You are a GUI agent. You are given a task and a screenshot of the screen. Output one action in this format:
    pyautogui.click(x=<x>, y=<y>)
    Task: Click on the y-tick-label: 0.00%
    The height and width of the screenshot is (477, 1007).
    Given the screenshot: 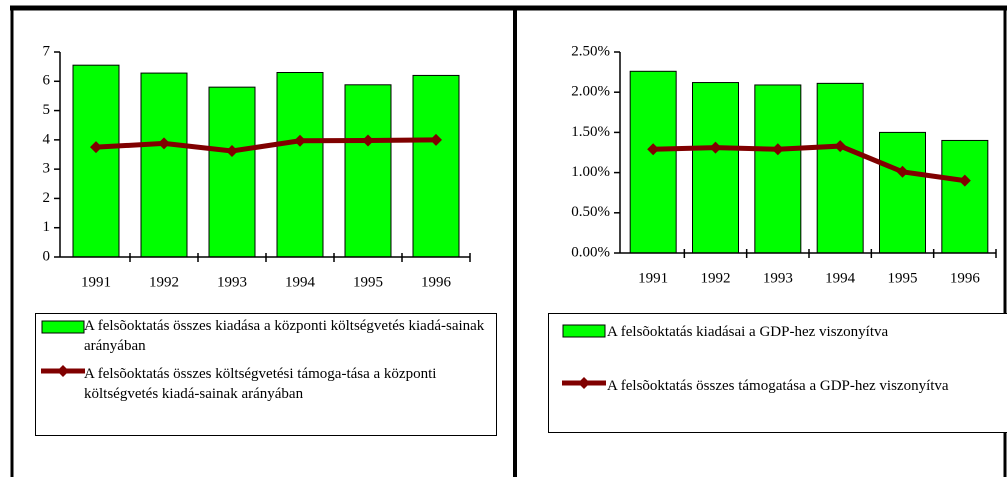 What is the action you would take?
    pyautogui.click(x=590, y=252)
    